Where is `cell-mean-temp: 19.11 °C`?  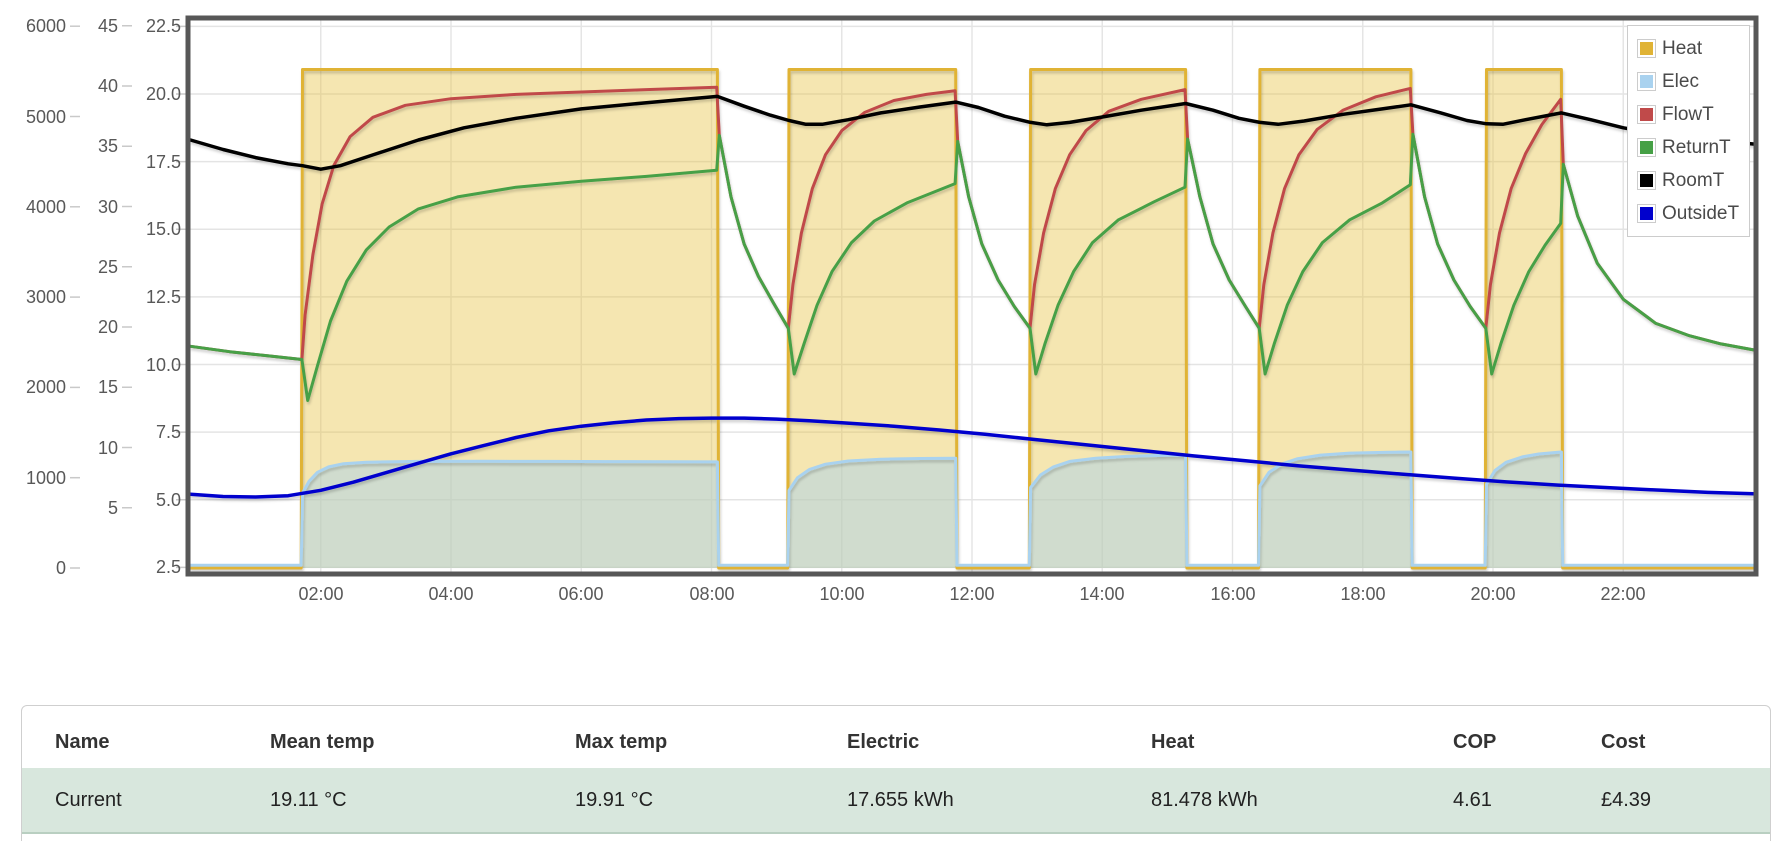 cell-mean-temp: 19.11 °C is located at coordinates (422, 801).